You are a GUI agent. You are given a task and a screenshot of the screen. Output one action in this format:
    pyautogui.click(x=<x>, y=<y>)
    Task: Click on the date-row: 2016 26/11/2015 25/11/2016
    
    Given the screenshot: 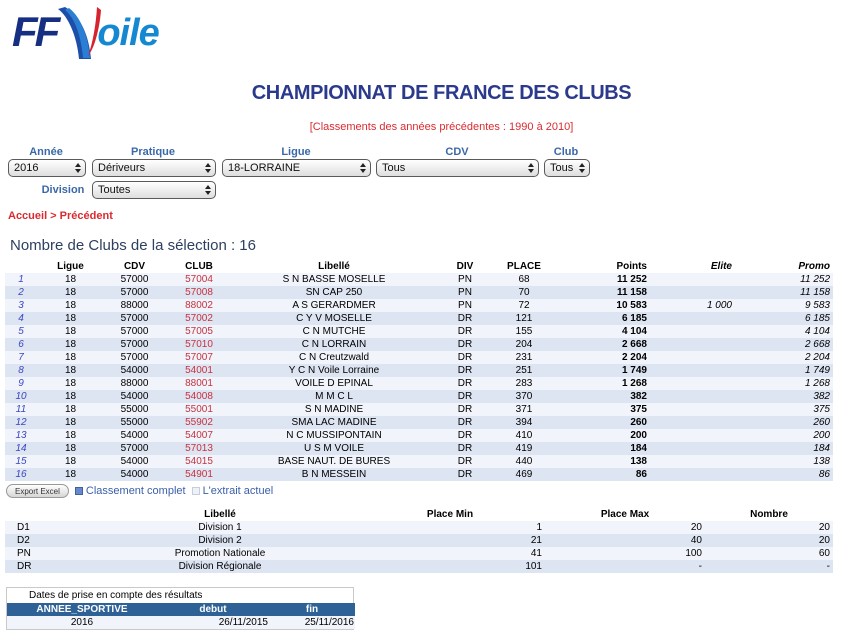 What is the action you would take?
    pyautogui.click(x=181, y=622)
    